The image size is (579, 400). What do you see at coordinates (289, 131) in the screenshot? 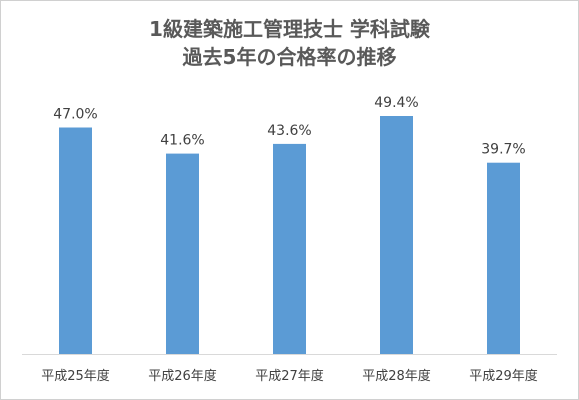
I see `data-label-3: 43.6%` at bounding box center [289, 131].